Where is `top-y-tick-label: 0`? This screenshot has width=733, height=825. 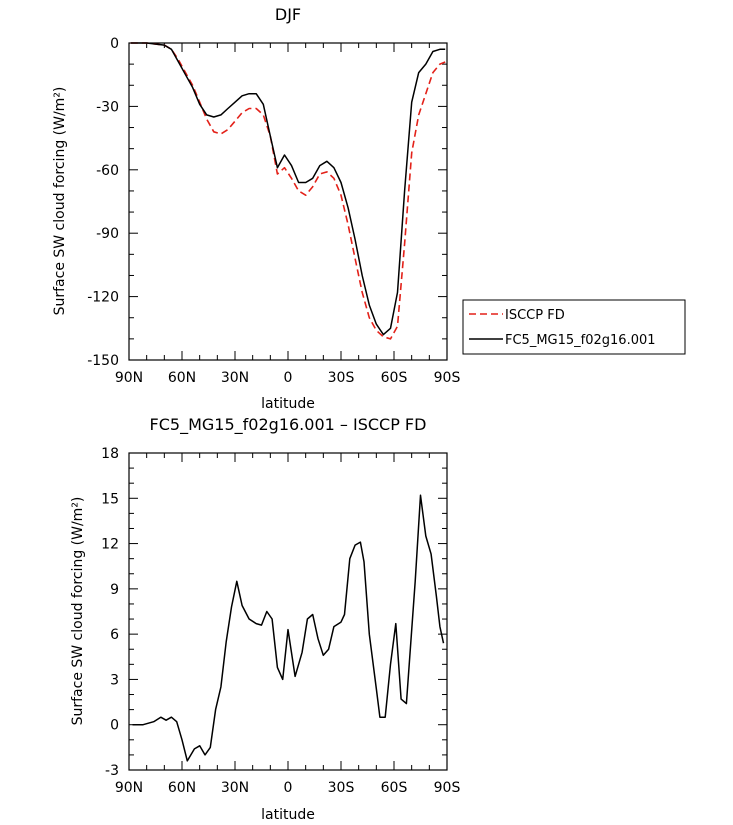 top-y-tick-label: 0 is located at coordinates (114, 44).